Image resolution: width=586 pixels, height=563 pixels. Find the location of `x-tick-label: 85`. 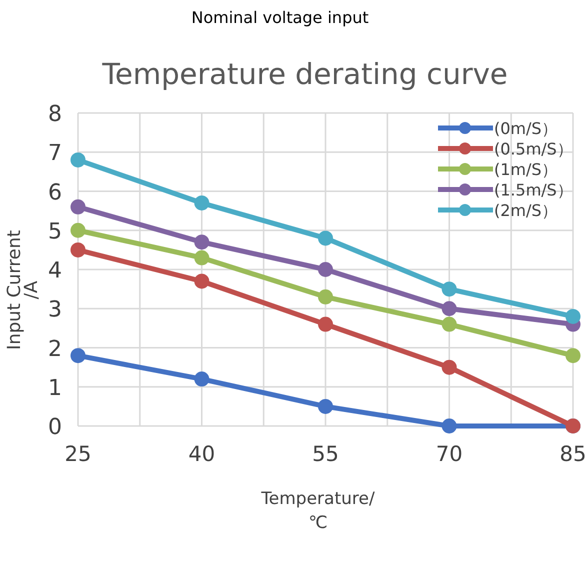

x-tick-label: 85 is located at coordinates (573, 454).